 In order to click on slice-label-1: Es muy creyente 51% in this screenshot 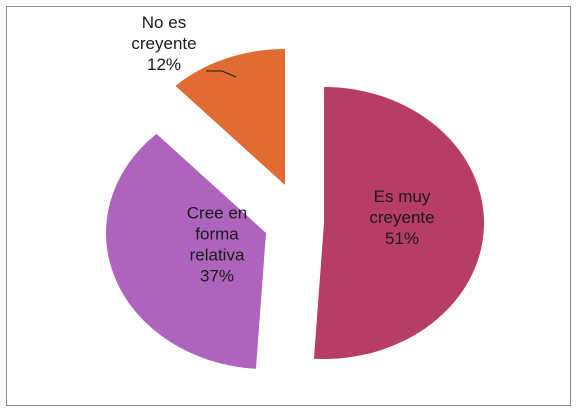, I will do `click(401, 217)`.